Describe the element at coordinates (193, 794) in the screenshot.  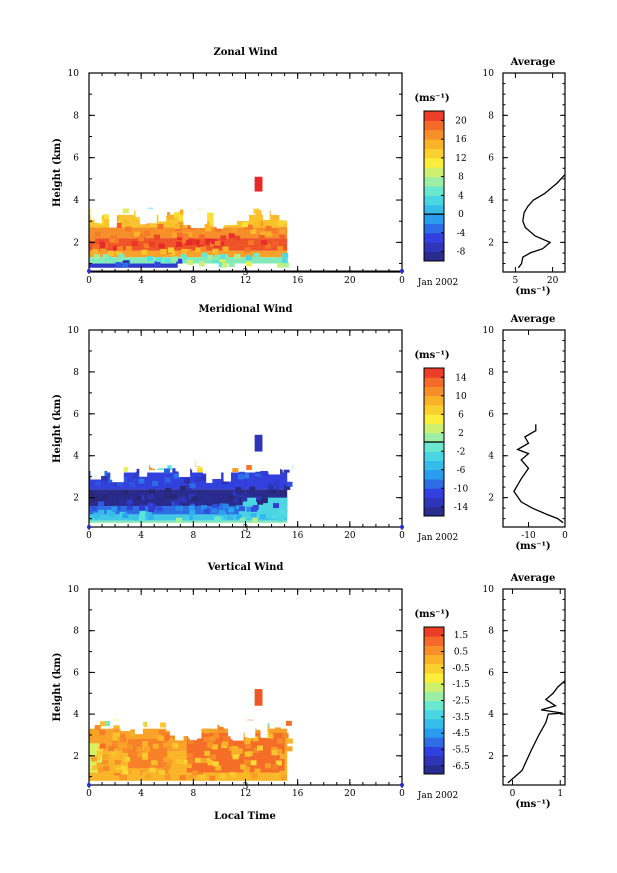
I see `x-tick-label: 8` at that location.